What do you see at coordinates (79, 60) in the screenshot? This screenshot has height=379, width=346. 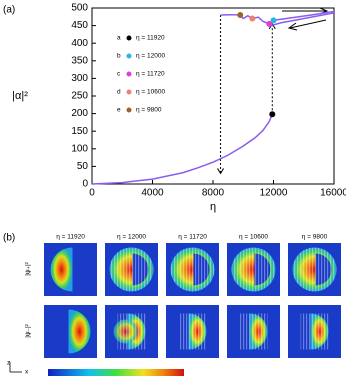 I see `y-tick-label: 350` at bounding box center [79, 60].